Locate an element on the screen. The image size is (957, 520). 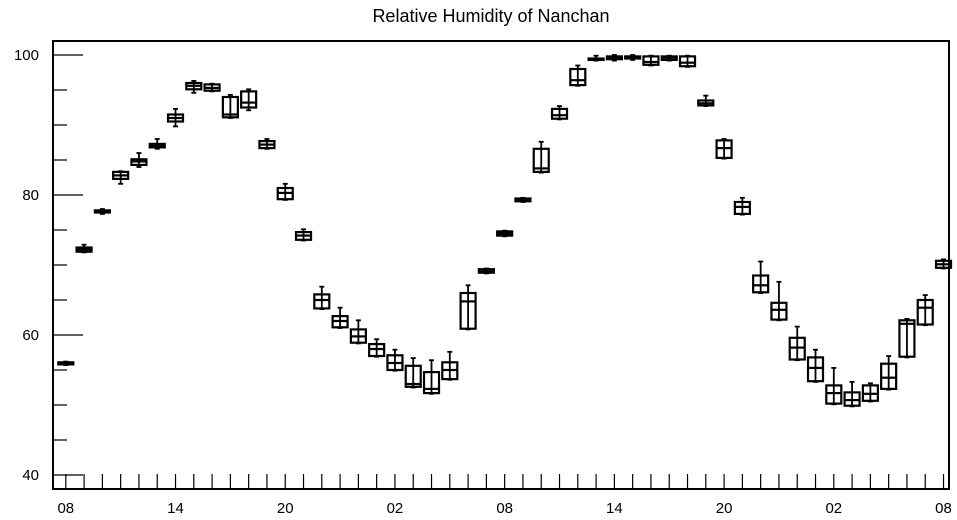
x-axis: 08 14 20 02 08 14 20 02 08 is located at coordinates (504, 495).